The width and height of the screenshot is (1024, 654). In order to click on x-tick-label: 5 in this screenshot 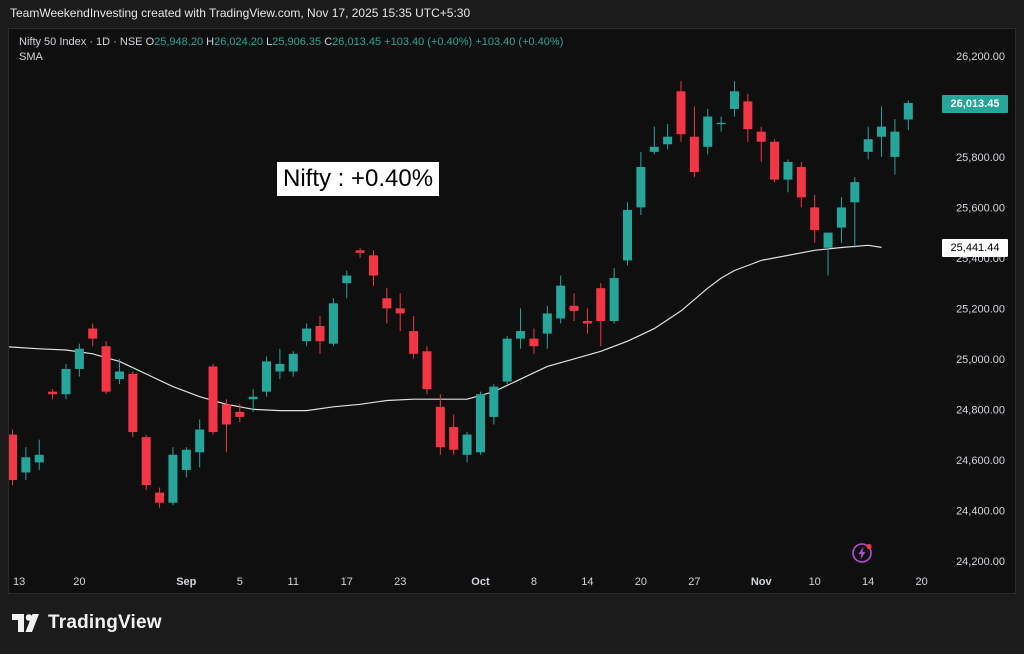, I will do `click(240, 582)`.